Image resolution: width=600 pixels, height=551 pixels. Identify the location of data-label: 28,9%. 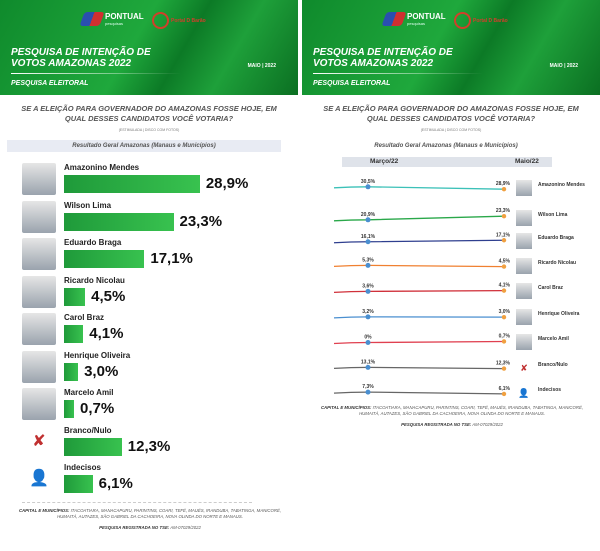
(503, 184).